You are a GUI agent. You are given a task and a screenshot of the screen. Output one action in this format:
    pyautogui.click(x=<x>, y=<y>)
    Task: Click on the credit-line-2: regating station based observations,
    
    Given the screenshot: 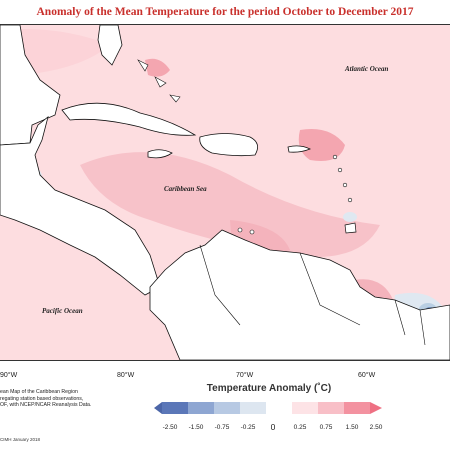 What is the action you would take?
    pyautogui.click(x=42, y=398)
    